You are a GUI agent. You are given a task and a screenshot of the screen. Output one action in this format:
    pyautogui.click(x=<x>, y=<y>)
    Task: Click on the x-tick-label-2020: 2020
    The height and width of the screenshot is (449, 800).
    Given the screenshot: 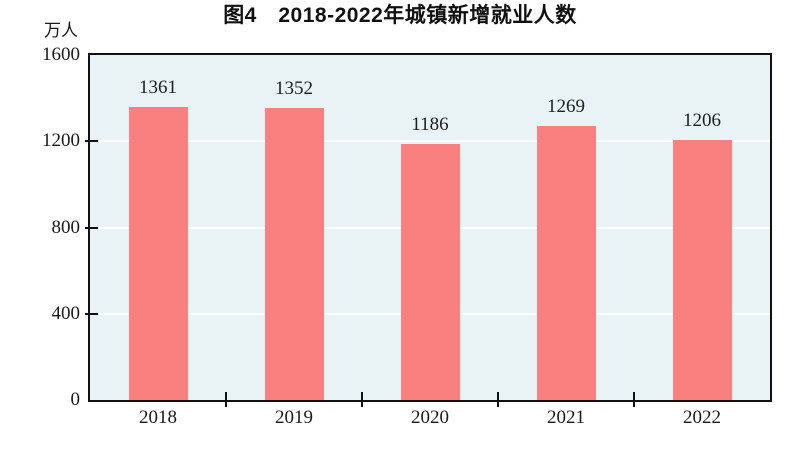 What is the action you would take?
    pyautogui.click(x=430, y=417)
    